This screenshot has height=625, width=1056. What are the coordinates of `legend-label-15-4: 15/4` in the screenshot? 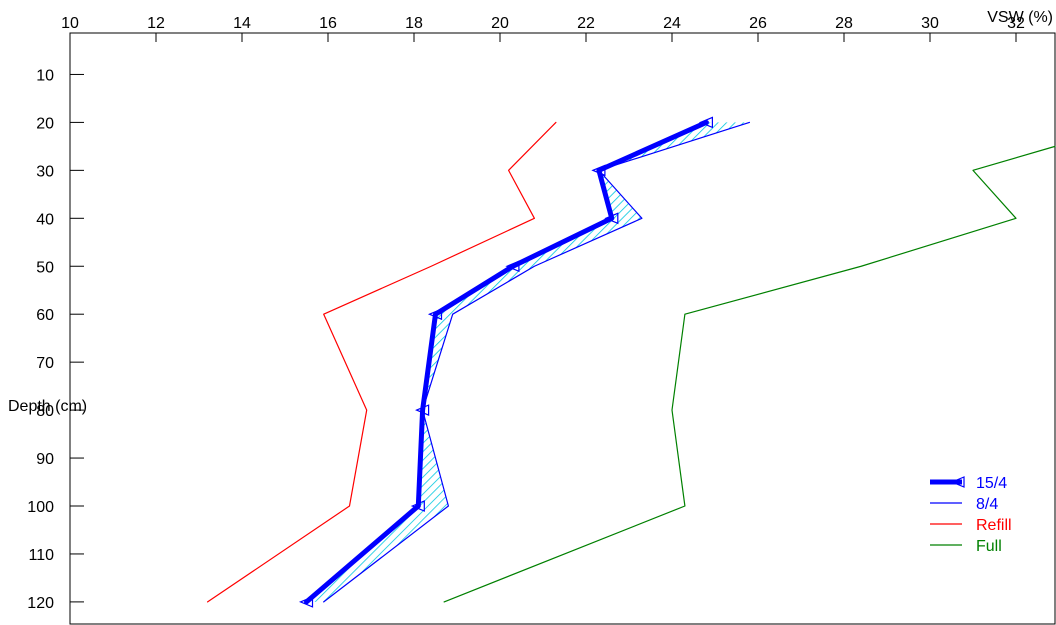 It's located at (991, 483).